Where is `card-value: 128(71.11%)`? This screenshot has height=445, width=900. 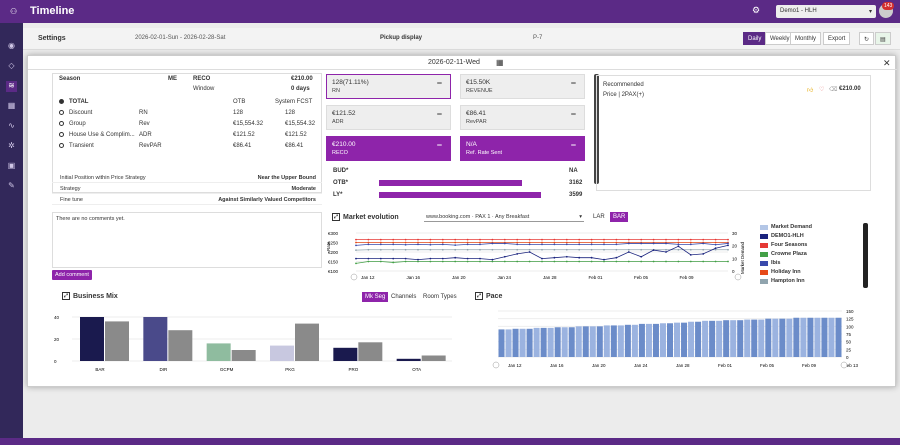 card-value: 128(71.11%) is located at coordinates (350, 82).